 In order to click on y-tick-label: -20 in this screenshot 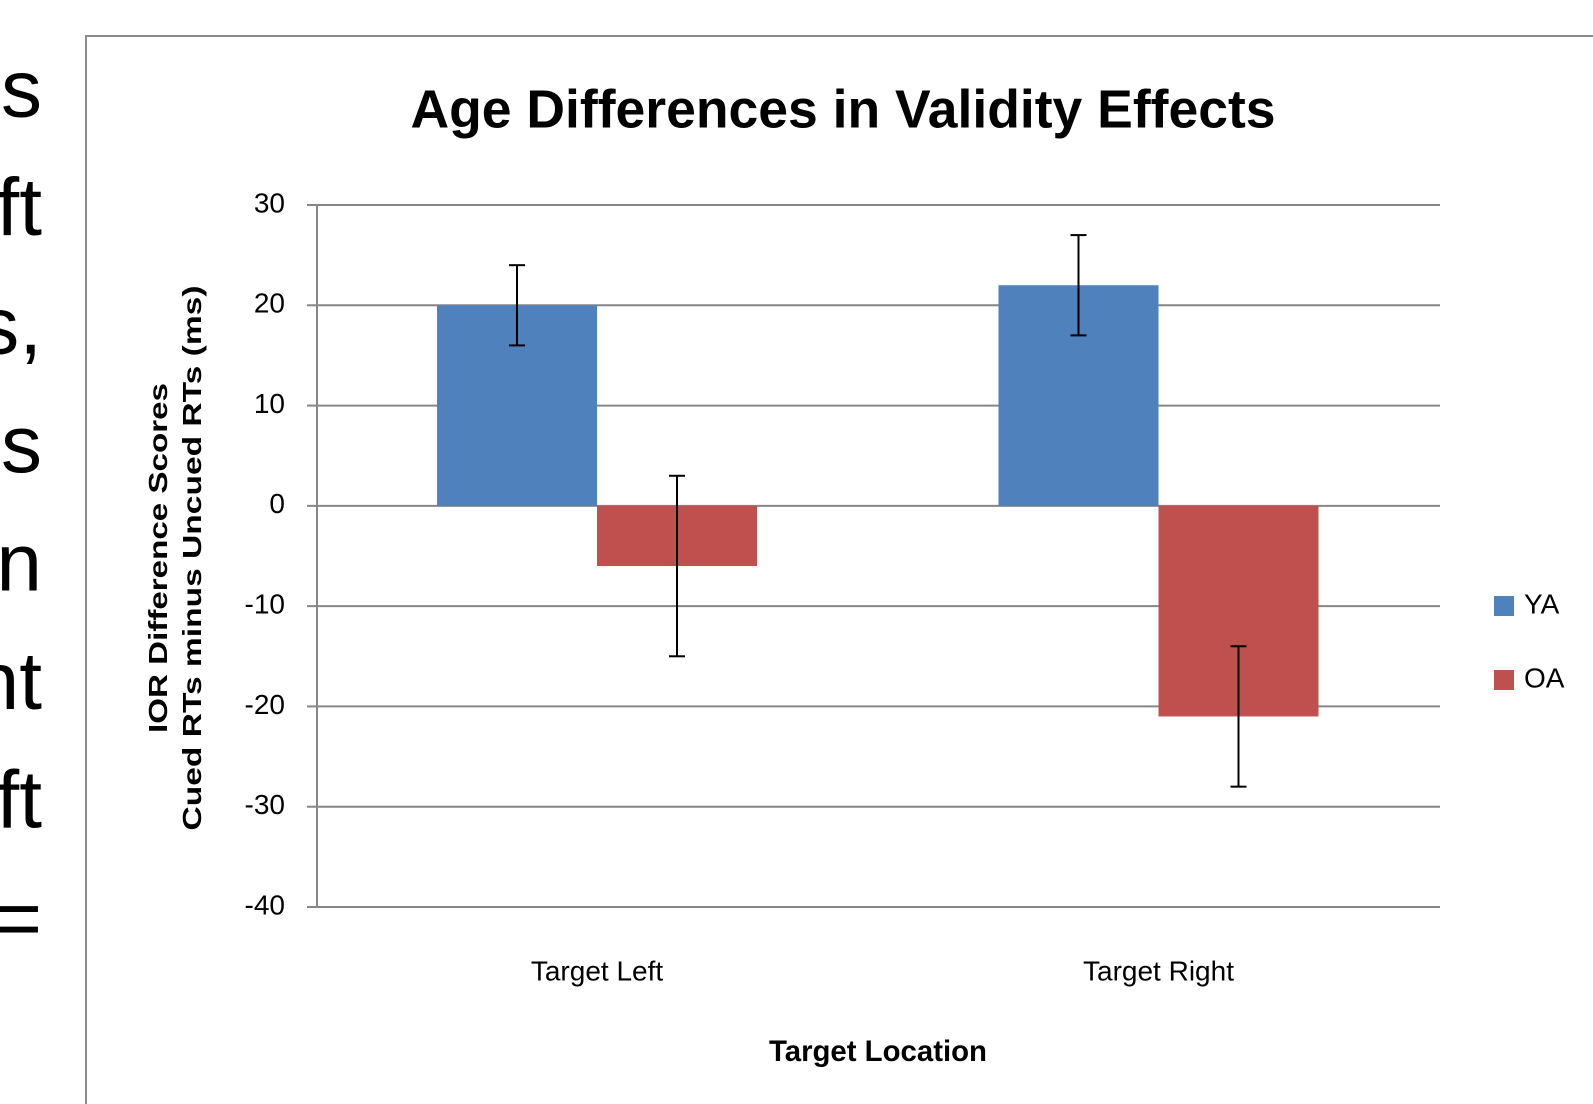, I will do `click(265, 704)`.